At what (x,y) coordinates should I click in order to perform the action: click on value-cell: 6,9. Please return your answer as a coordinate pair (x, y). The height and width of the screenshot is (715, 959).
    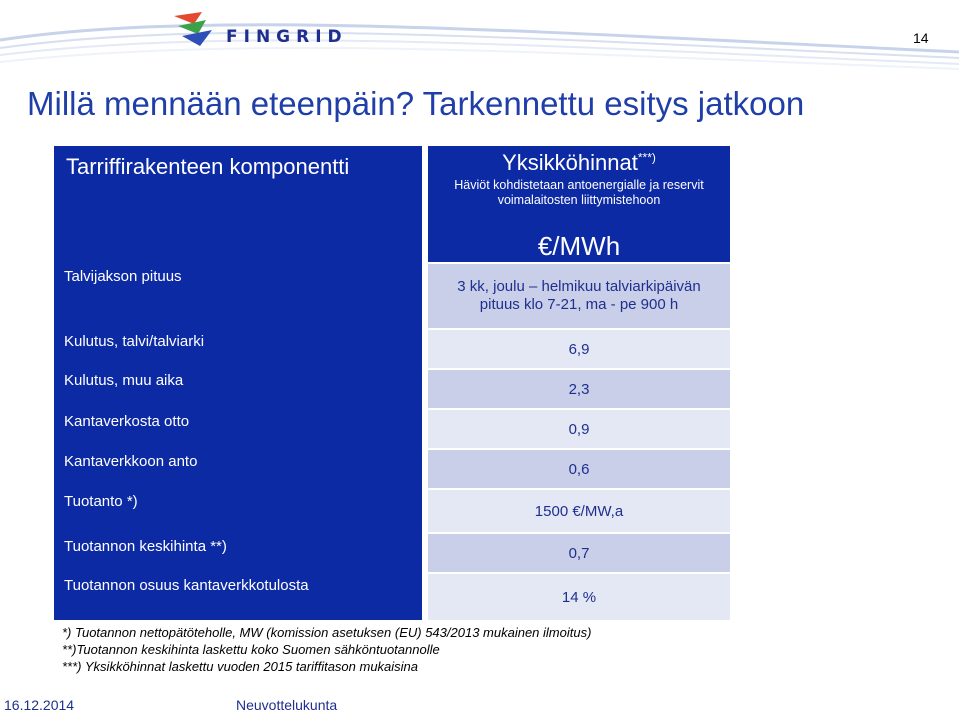
    Looking at the image, I should click on (579, 348).